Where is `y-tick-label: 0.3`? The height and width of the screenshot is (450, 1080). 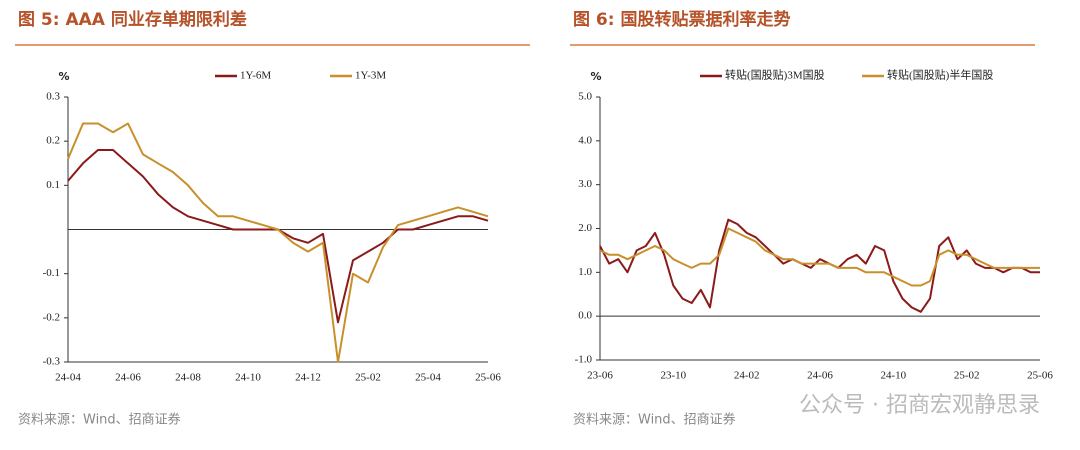 y-tick-label: 0.3 is located at coordinates (53, 97).